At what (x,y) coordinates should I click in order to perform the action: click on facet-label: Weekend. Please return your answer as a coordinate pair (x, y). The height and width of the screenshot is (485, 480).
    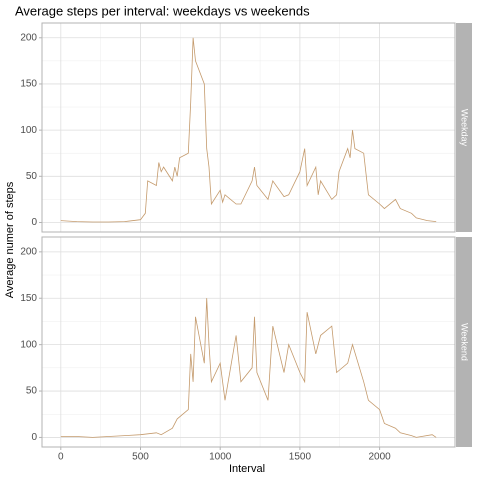
    Looking at the image, I should click on (465, 342).